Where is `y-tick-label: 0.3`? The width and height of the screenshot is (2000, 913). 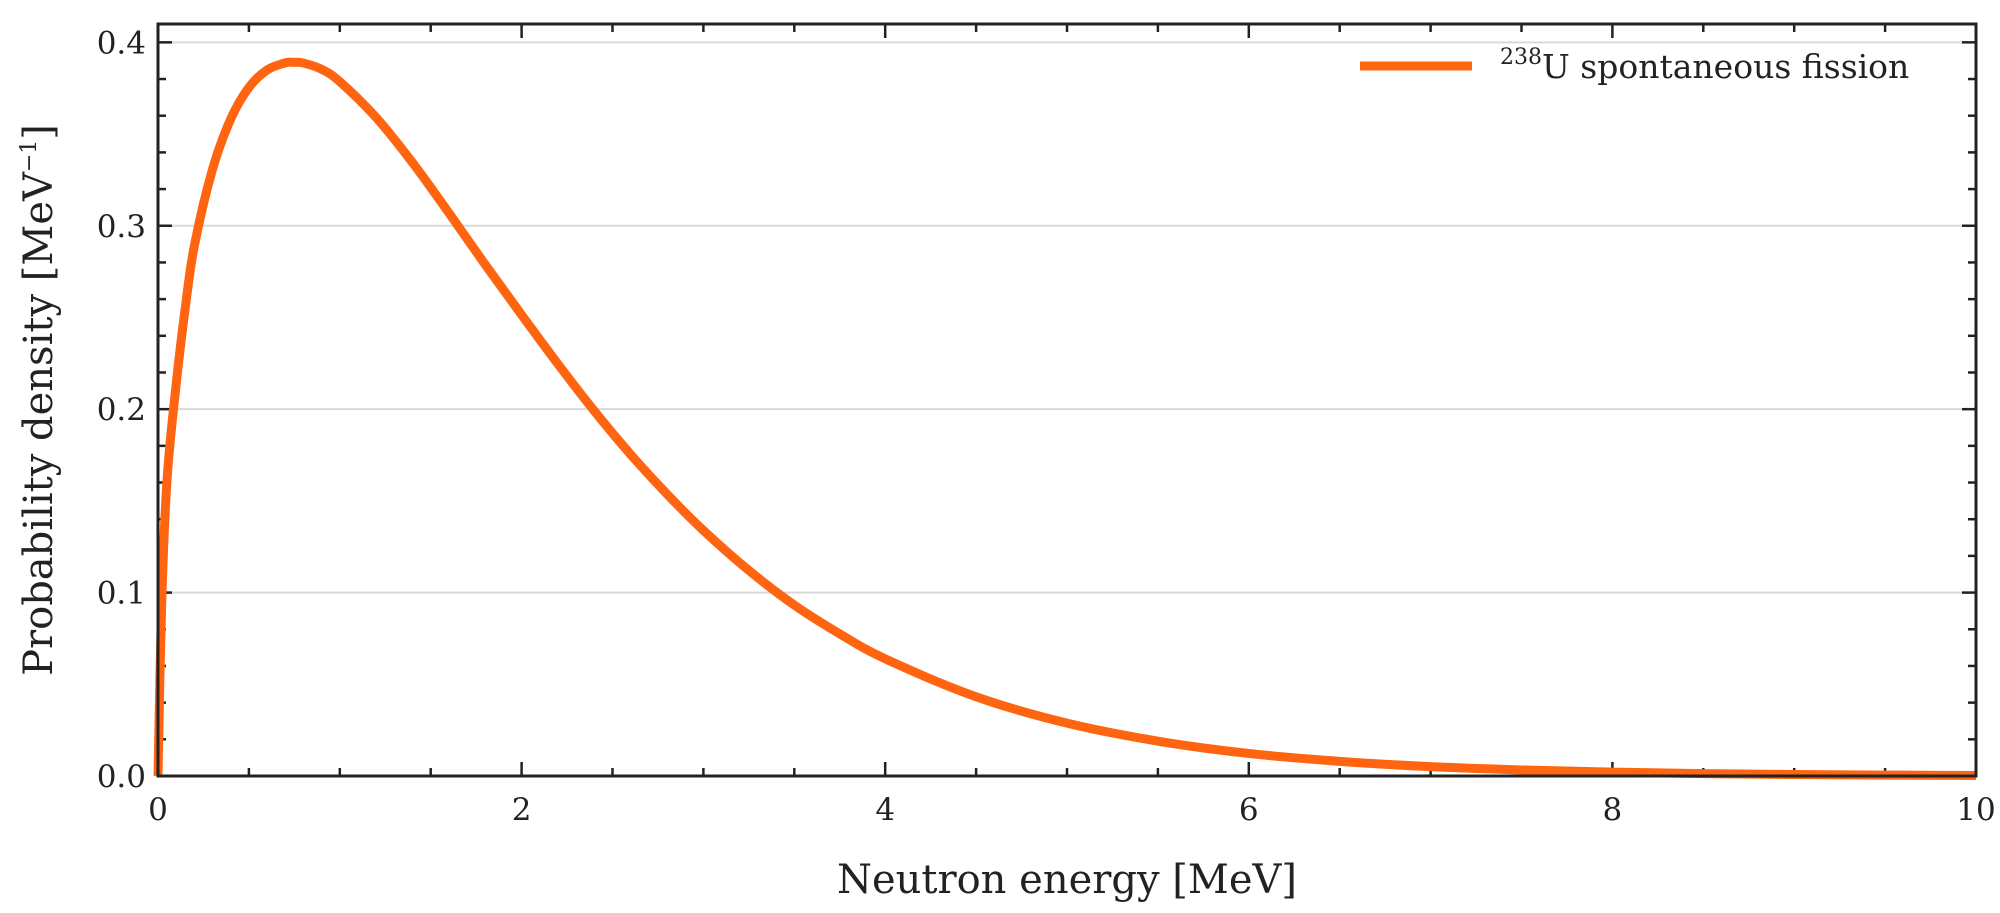
y-tick-label: 0.3 is located at coordinates (121, 227).